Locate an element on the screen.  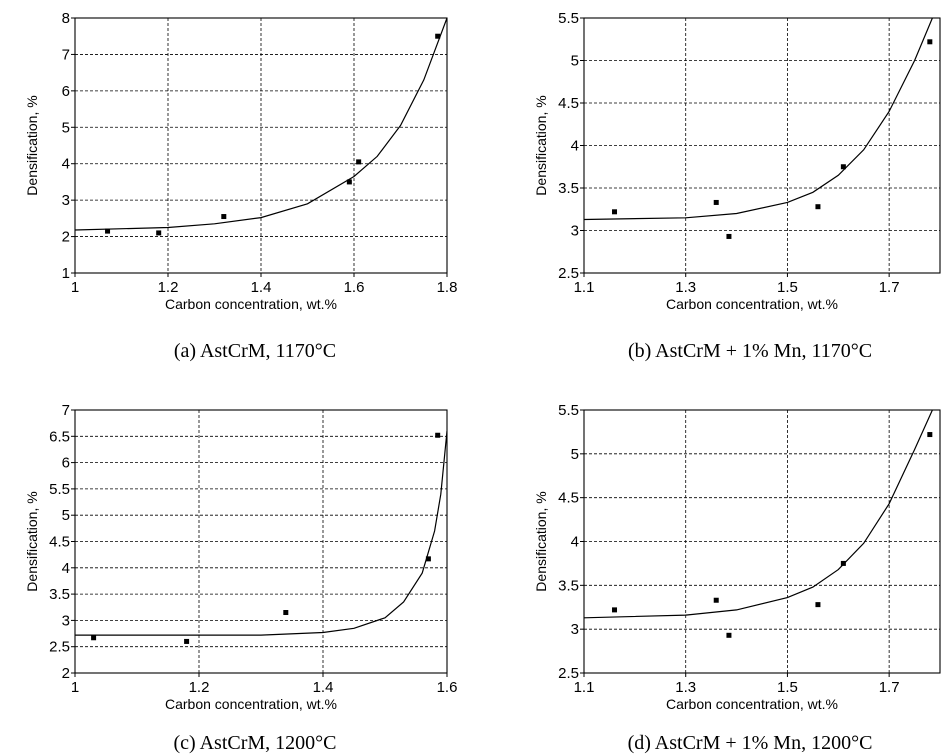
y-tick-label: 1 is located at coordinates (66, 273).